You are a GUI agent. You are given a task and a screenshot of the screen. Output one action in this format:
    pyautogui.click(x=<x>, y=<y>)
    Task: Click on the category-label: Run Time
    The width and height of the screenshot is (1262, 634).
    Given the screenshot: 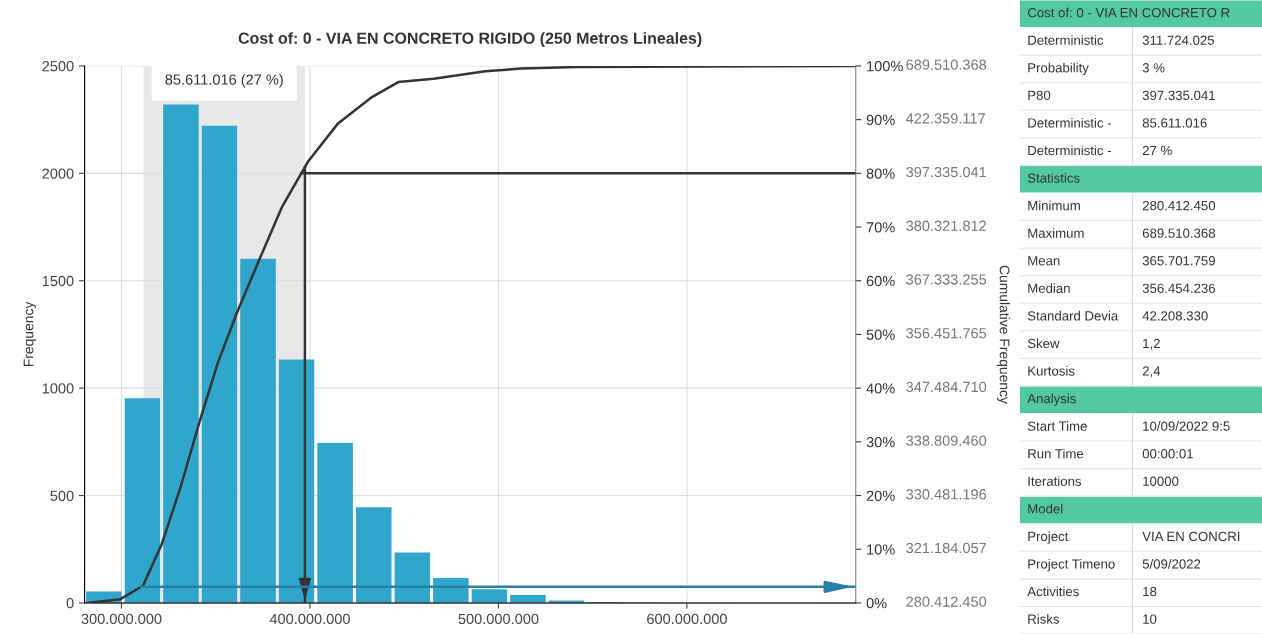 What is the action you would take?
    pyautogui.click(x=1056, y=453)
    